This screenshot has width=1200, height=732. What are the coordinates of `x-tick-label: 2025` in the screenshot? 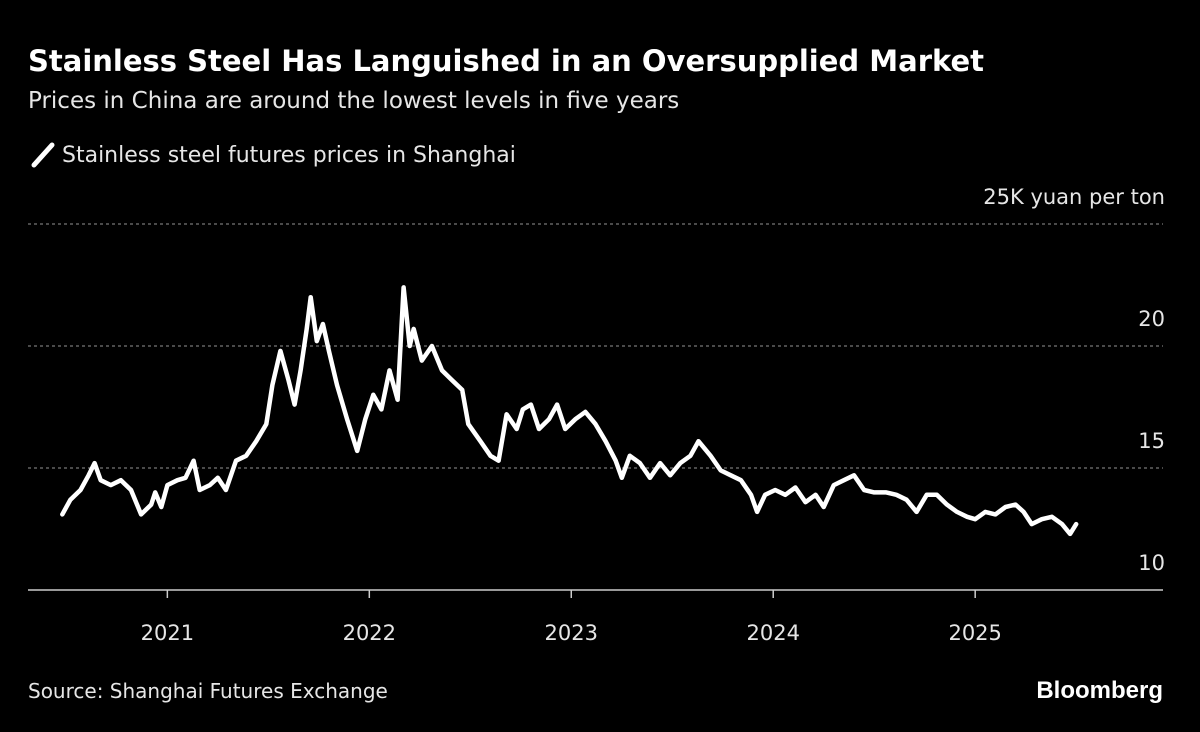 It's located at (974, 633).